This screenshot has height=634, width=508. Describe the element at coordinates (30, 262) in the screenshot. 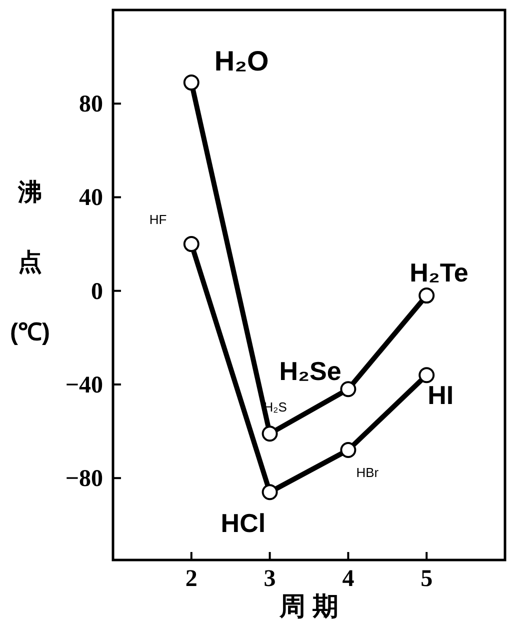

I see `text: 沸点(℃)` at that location.